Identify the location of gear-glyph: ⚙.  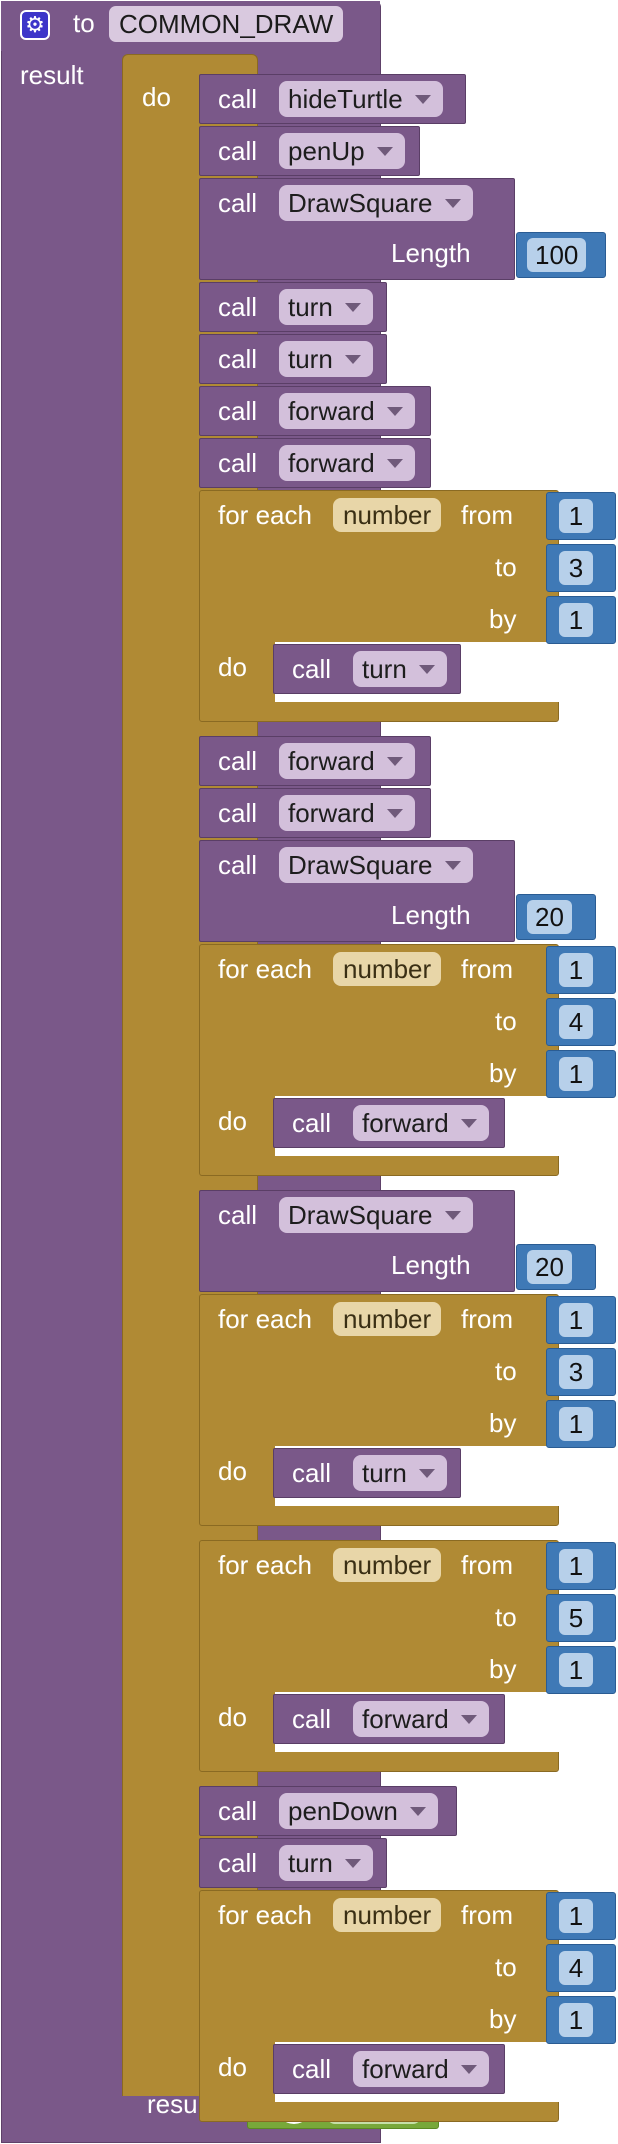
(35, 24).